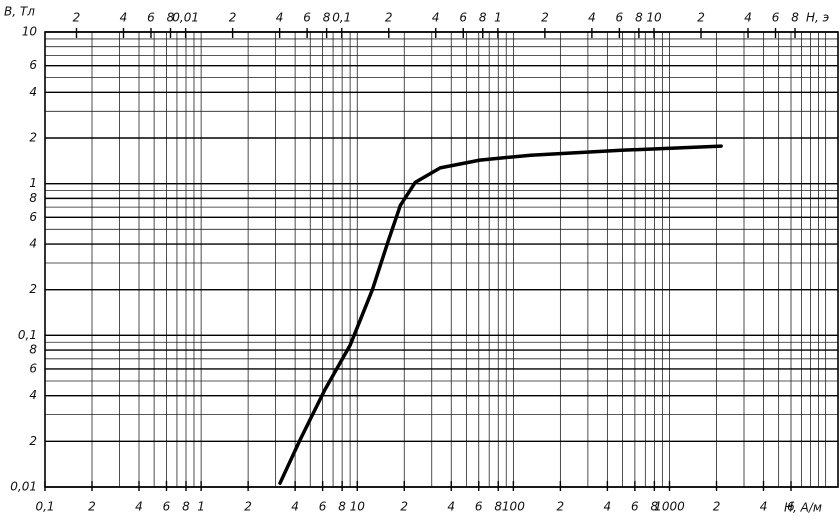 This screenshot has width=840, height=531. What do you see at coordinates (817, 18) in the screenshot?
I see `x2-axis-label: Н, э` at bounding box center [817, 18].